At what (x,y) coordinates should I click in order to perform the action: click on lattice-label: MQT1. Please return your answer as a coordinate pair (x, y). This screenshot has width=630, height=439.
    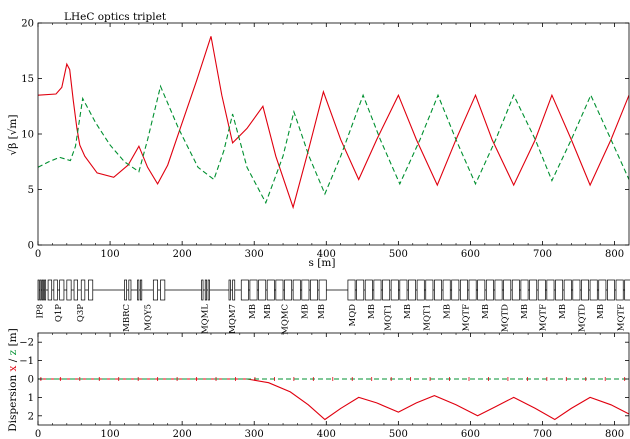
    Looking at the image, I should click on (389, 317).